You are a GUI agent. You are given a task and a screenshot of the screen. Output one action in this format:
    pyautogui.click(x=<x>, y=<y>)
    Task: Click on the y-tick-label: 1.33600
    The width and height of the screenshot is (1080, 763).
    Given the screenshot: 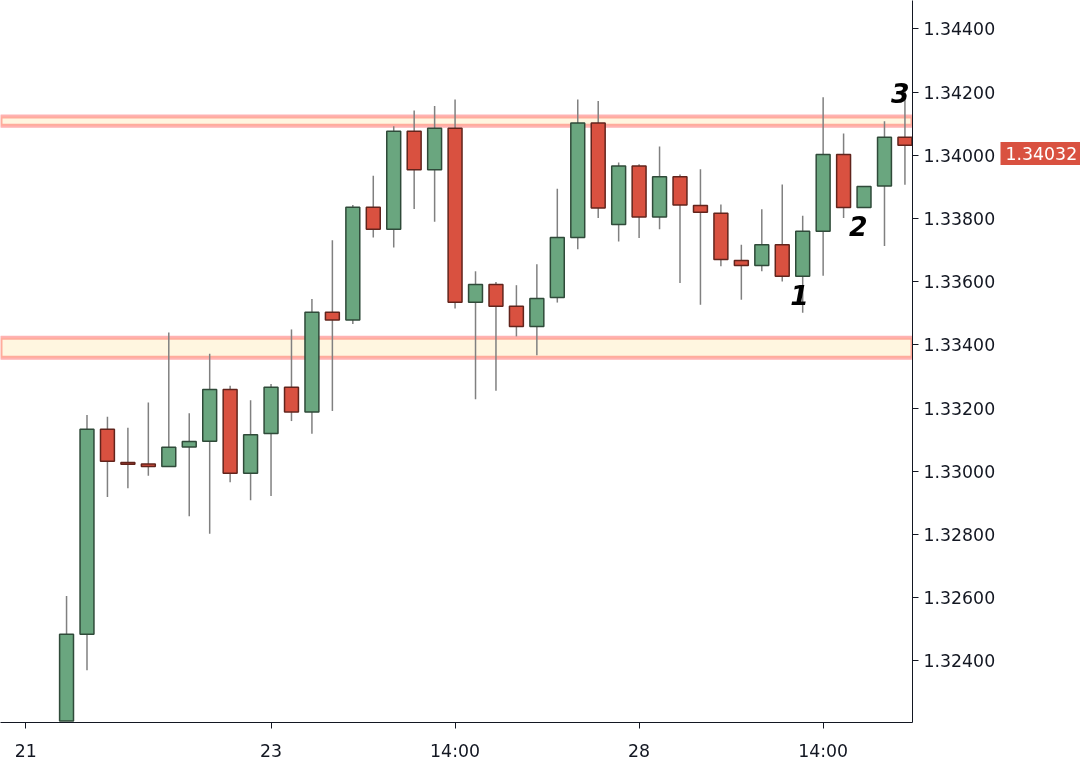 What is the action you would take?
    pyautogui.click(x=959, y=282)
    